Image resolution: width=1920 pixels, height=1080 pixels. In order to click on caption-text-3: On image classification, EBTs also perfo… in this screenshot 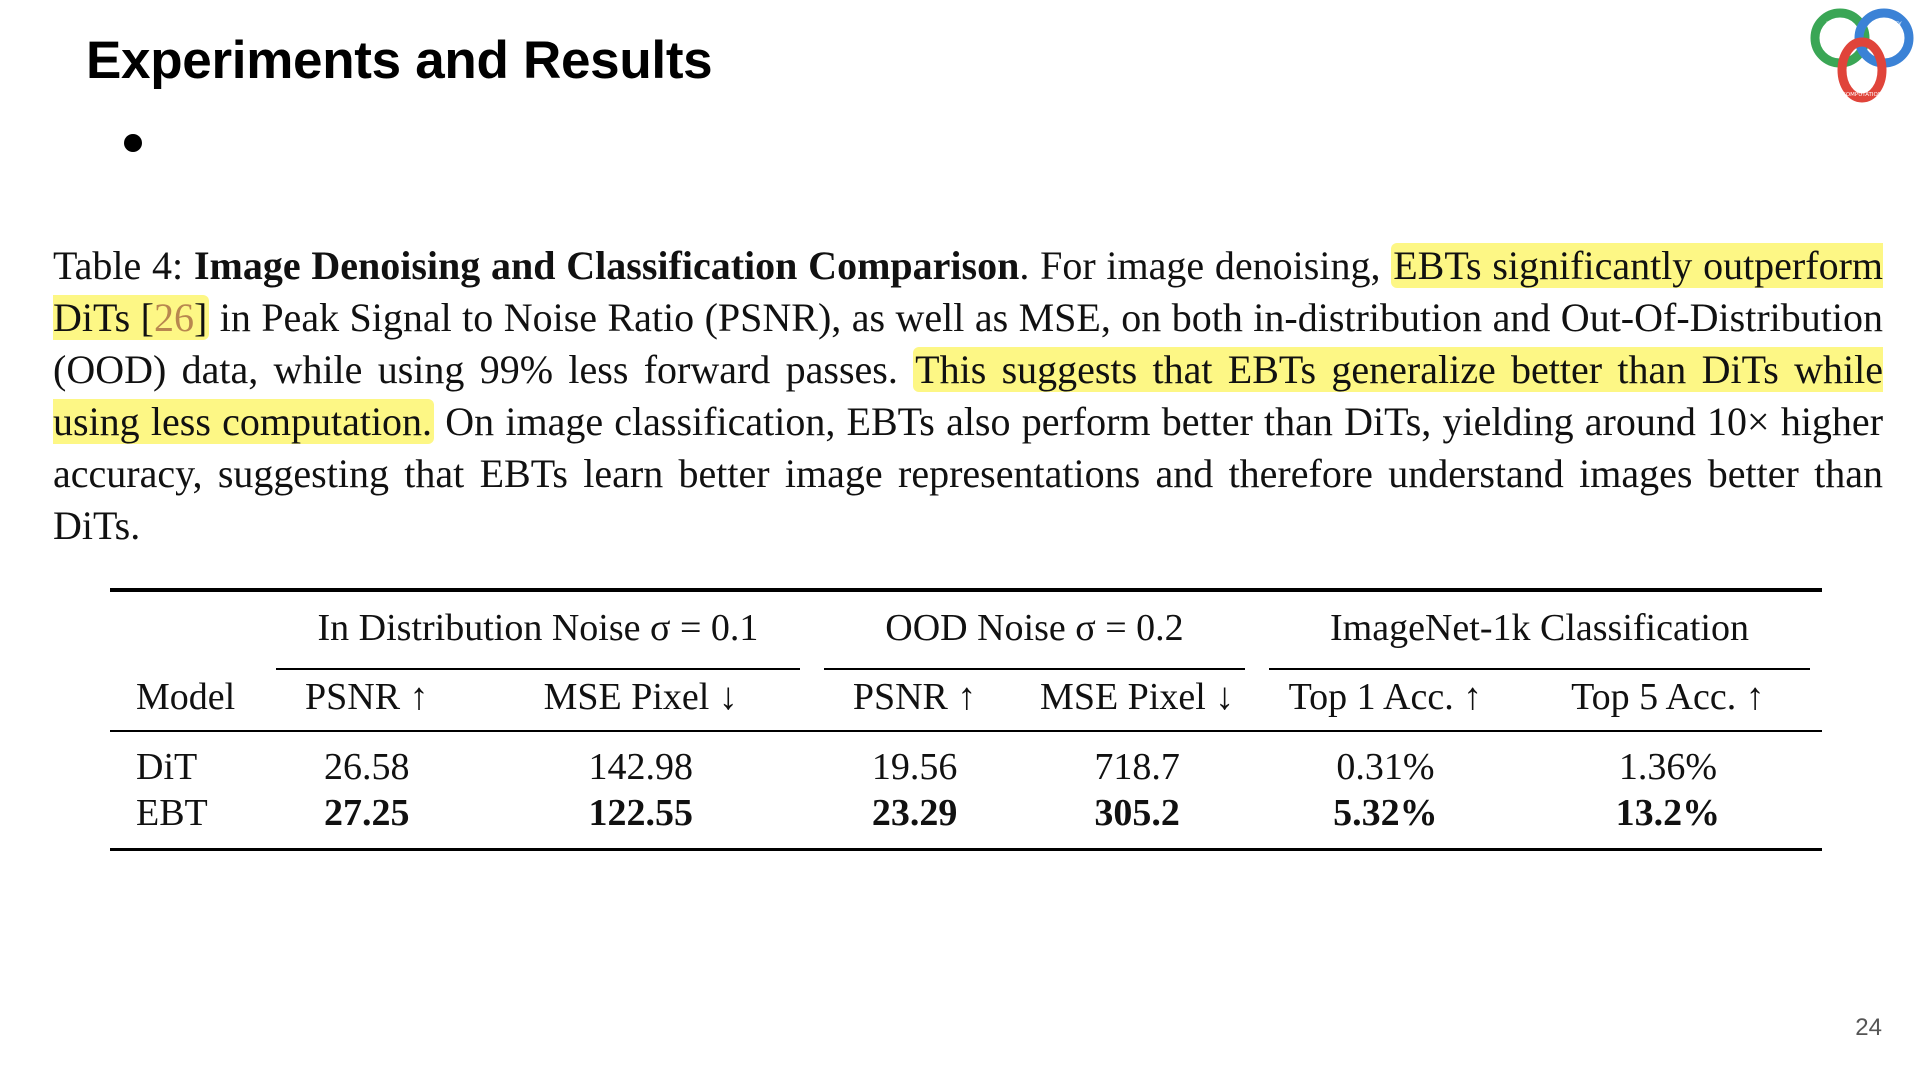, I will do `click(968, 473)`.